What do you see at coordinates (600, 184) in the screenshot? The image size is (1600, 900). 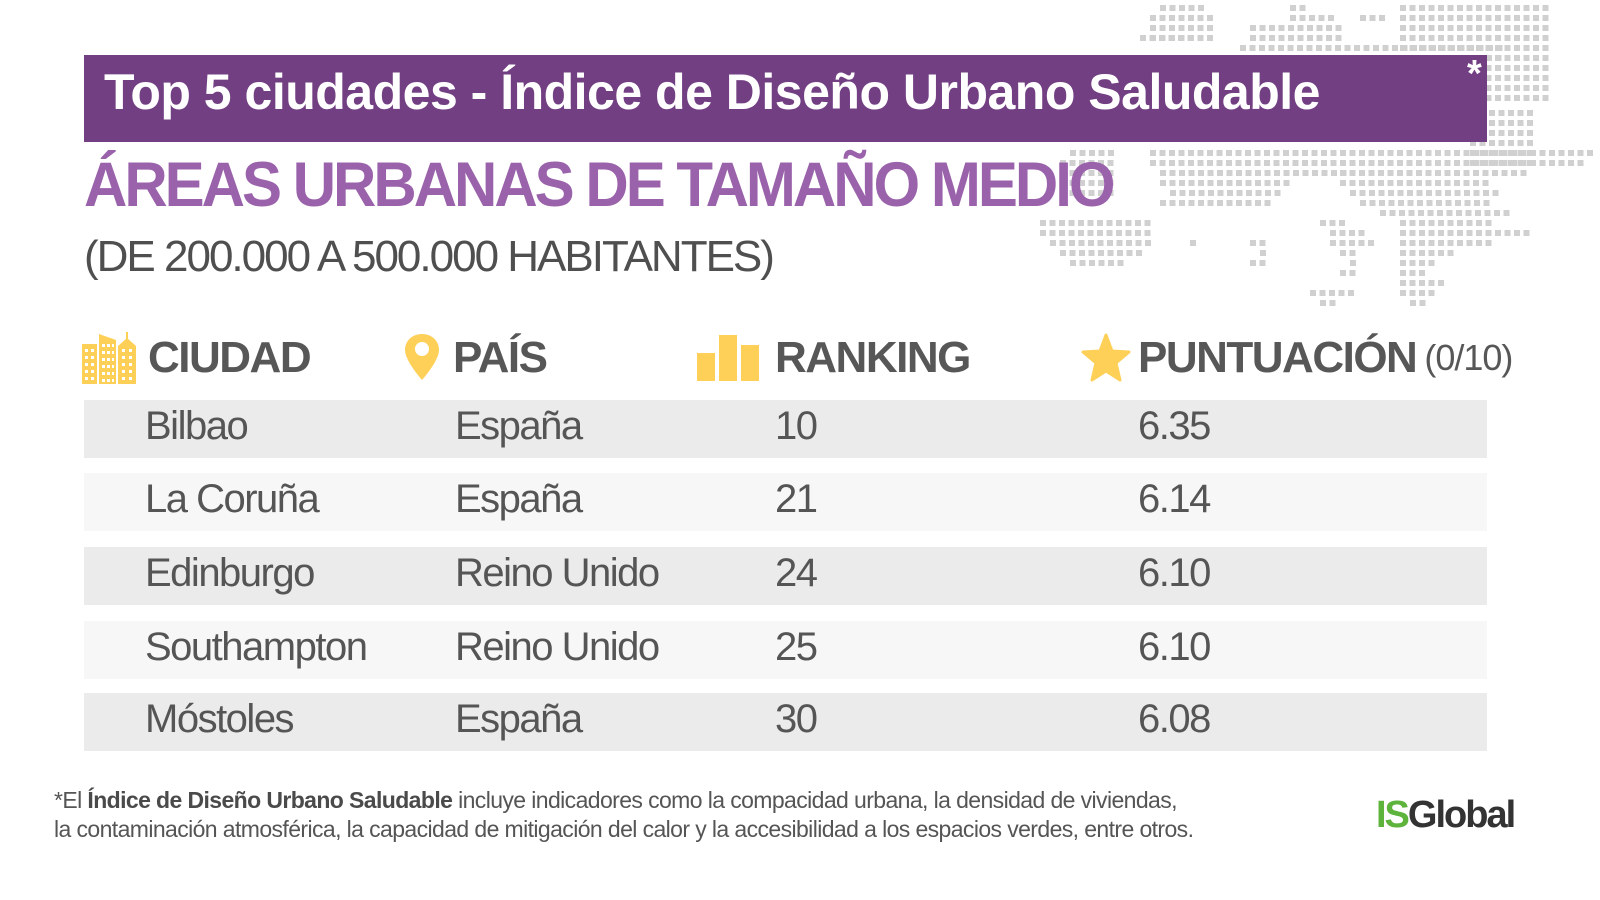 I see `page-subtitle: ÁREAS URBANAS DE TAMAÑO MEDIO` at bounding box center [600, 184].